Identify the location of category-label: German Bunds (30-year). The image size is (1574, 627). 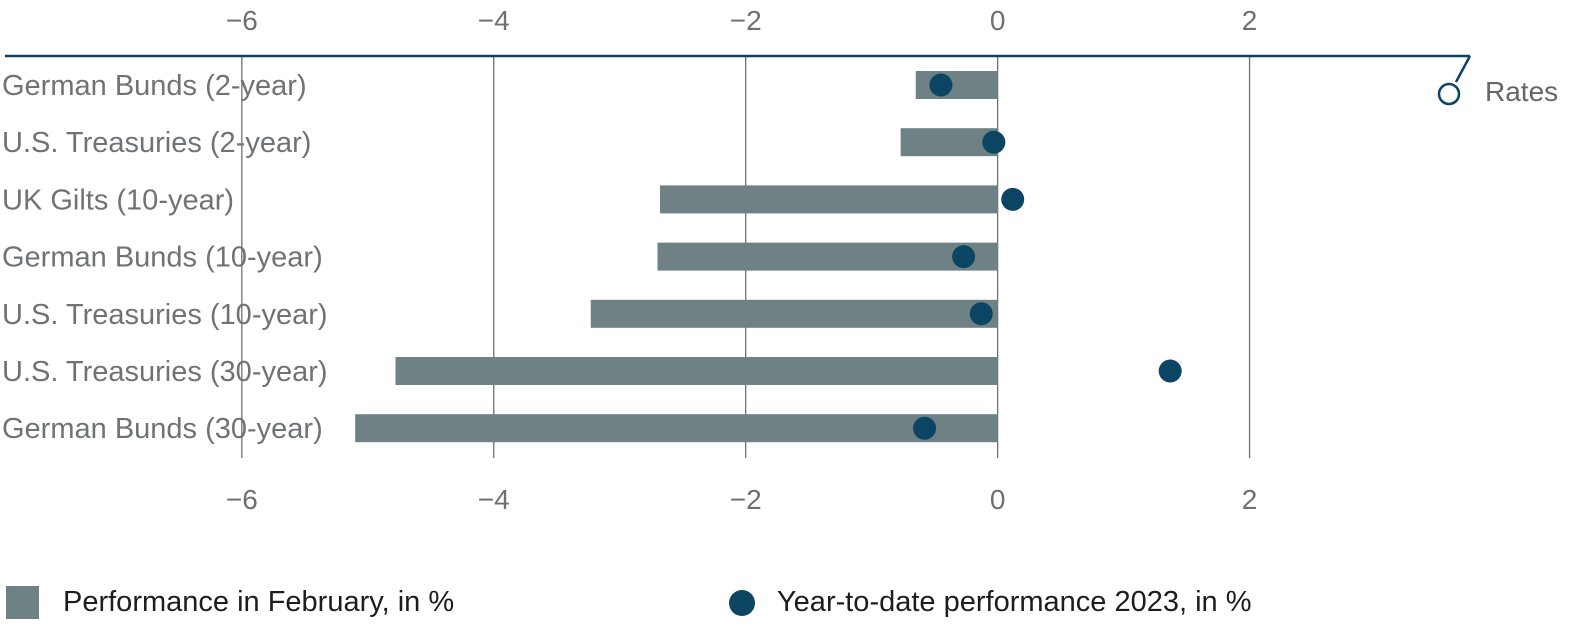
(162, 429).